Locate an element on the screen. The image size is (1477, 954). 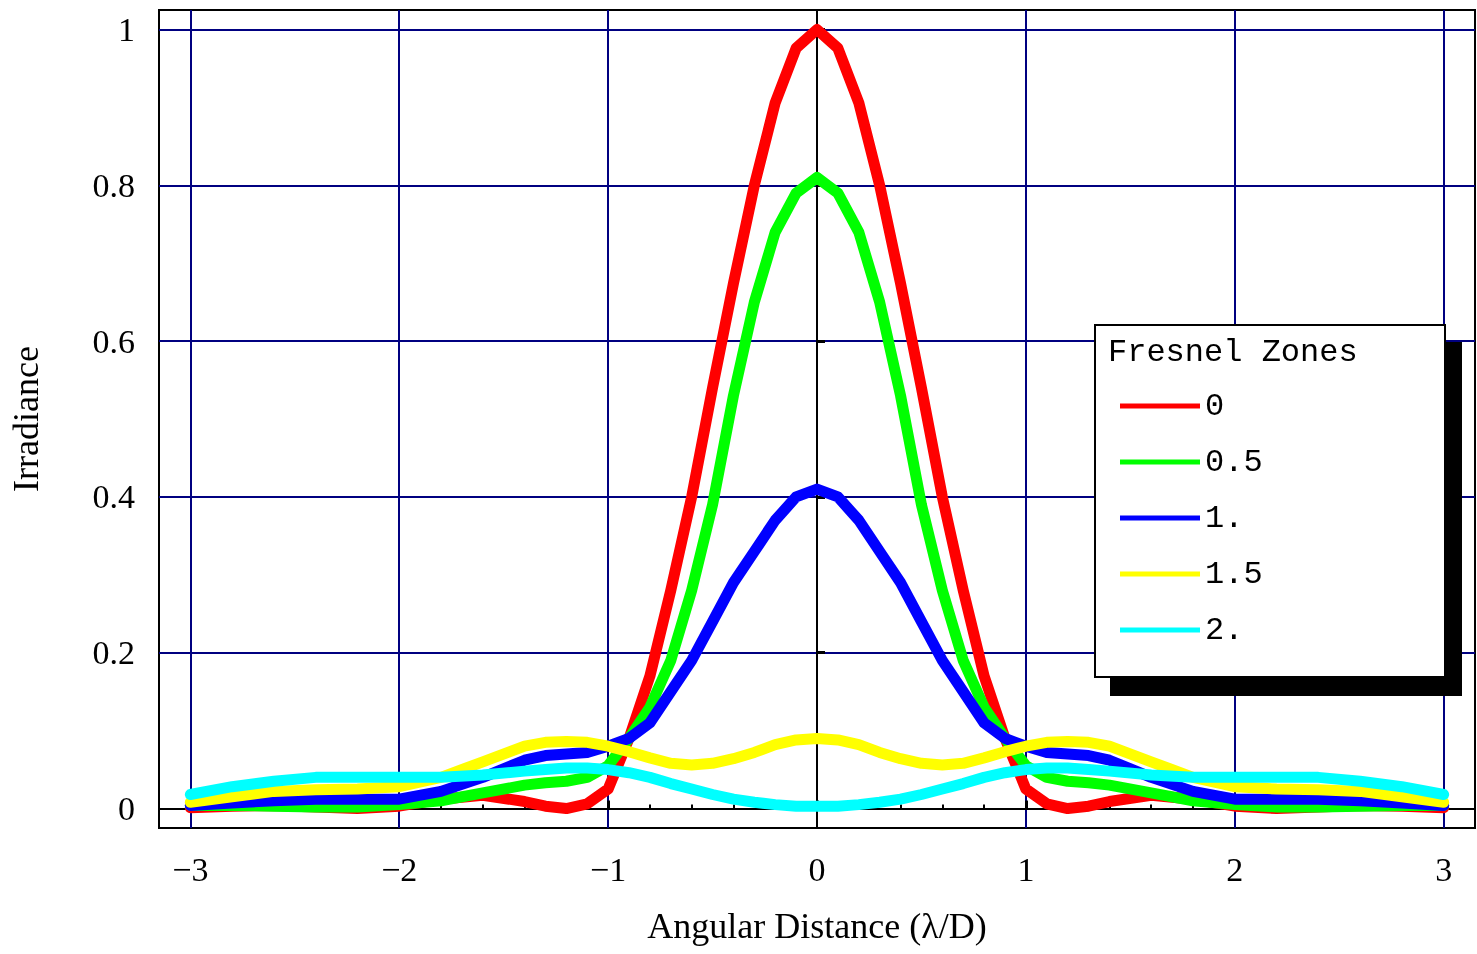
x-axis-title: Angular Distance (λ/D) is located at coordinates (817, 926).